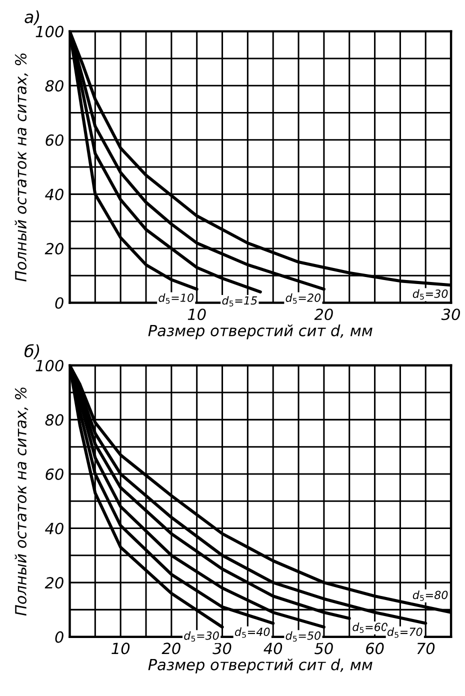 This screenshot has width=465, height=696. I want to click on annotation: d$_{5}$=40, so click(252, 632).